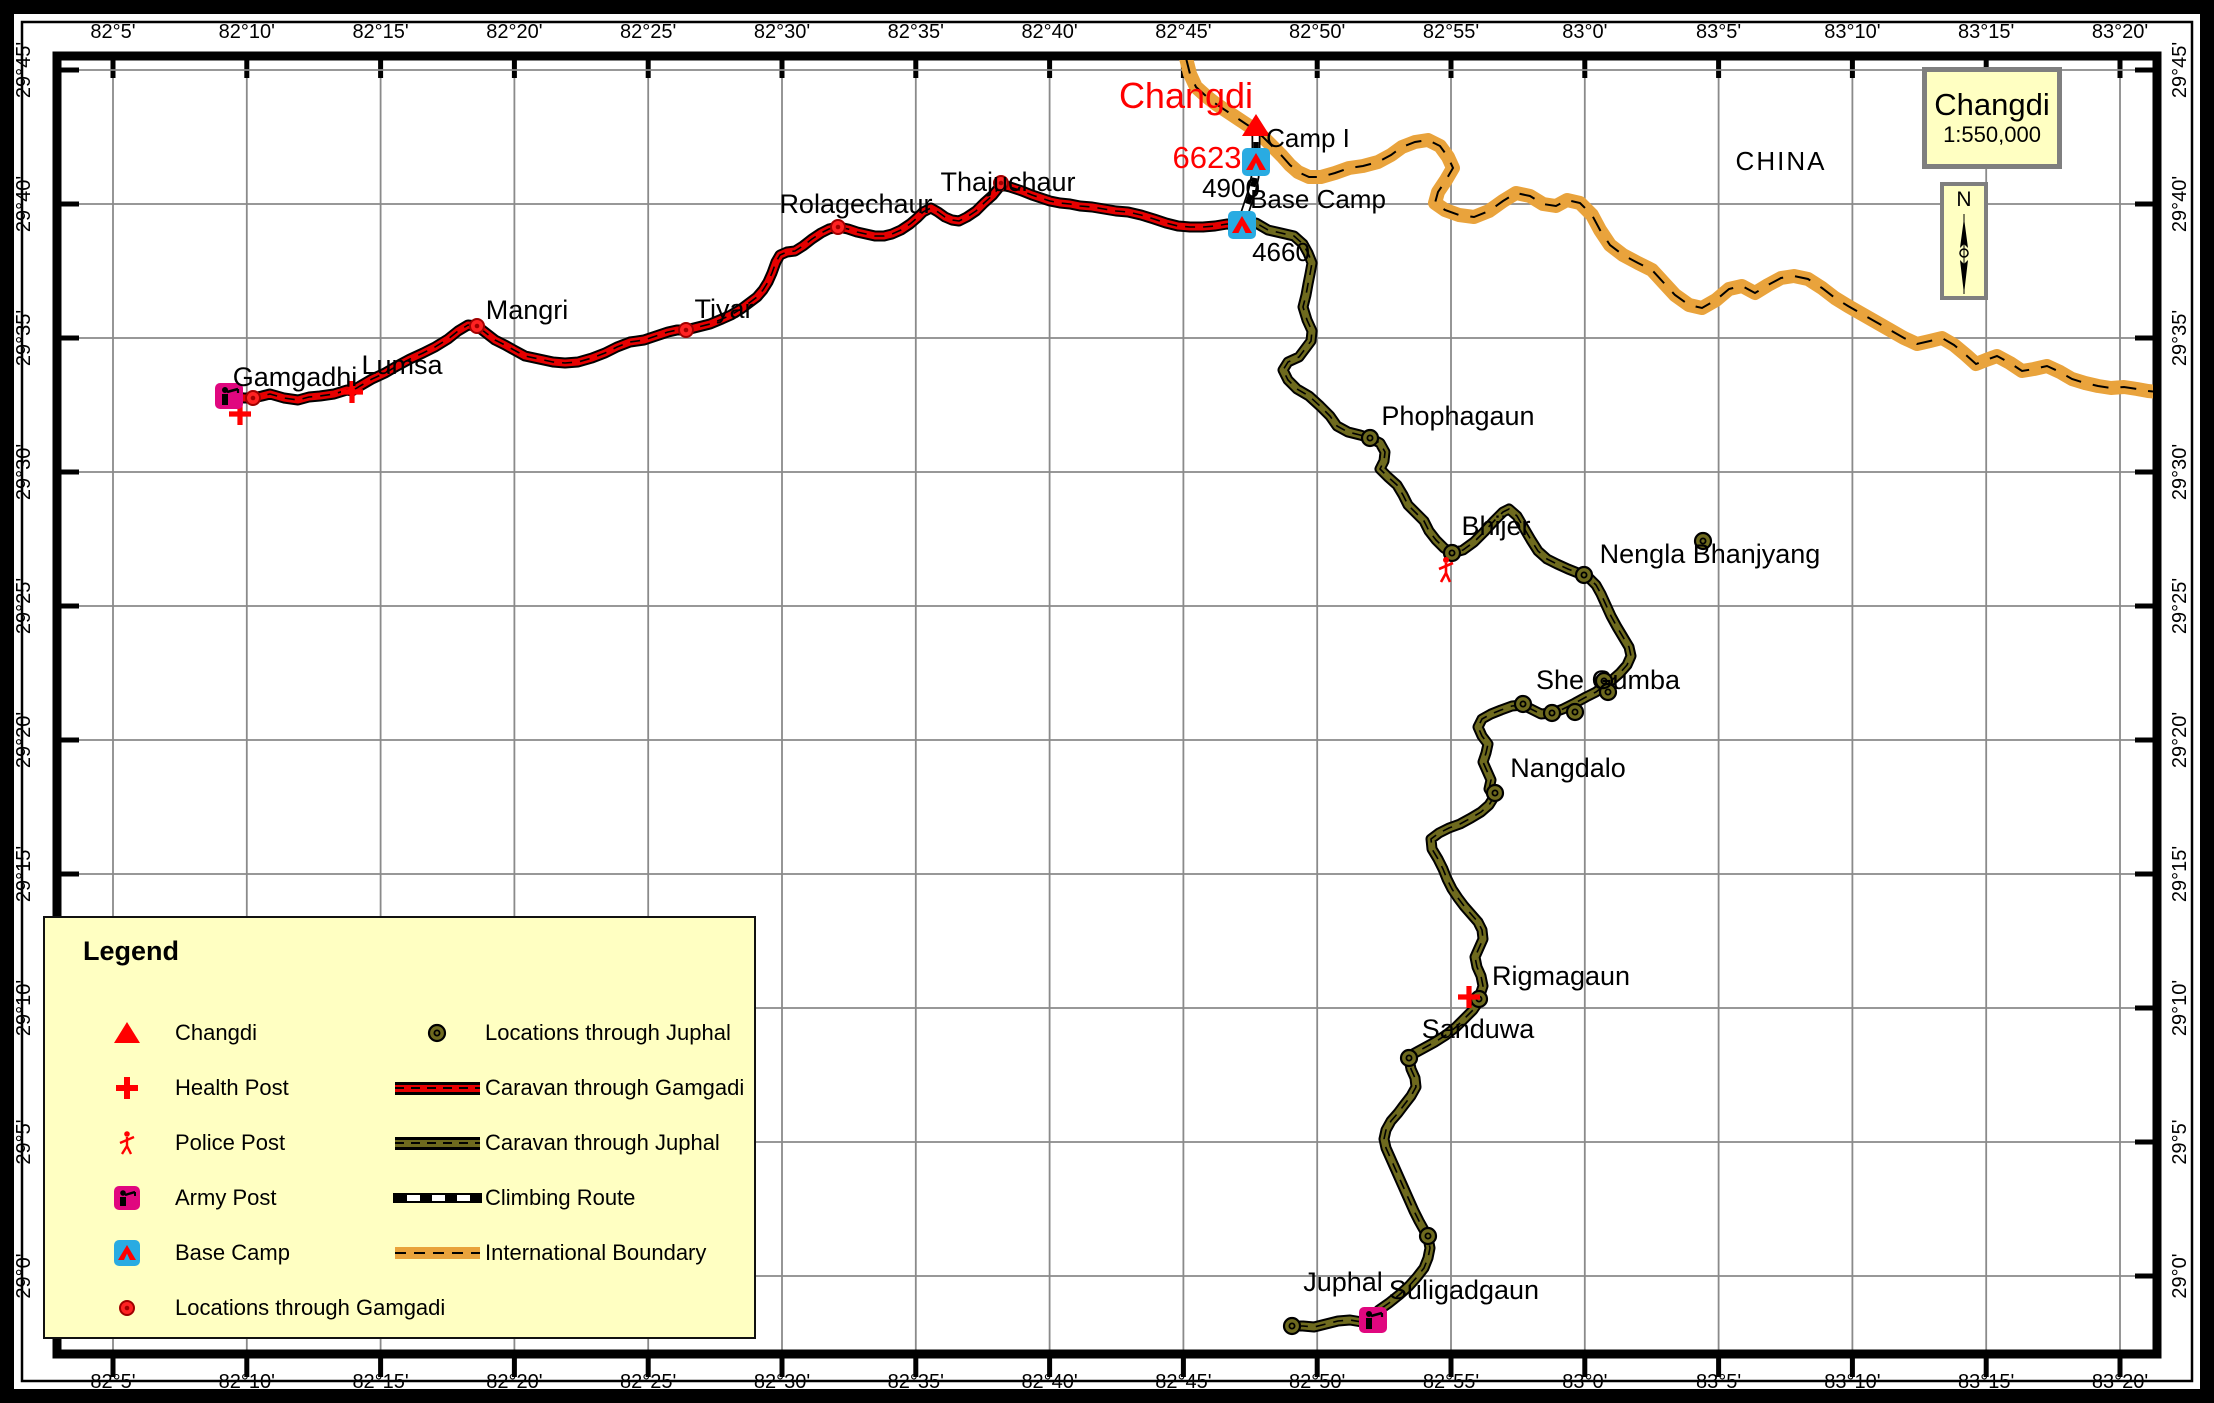 Image resolution: width=2214 pixels, height=1403 pixels. What do you see at coordinates (1317, 1382) in the screenshot?
I see `axis-label-bottom: 82°50'` at bounding box center [1317, 1382].